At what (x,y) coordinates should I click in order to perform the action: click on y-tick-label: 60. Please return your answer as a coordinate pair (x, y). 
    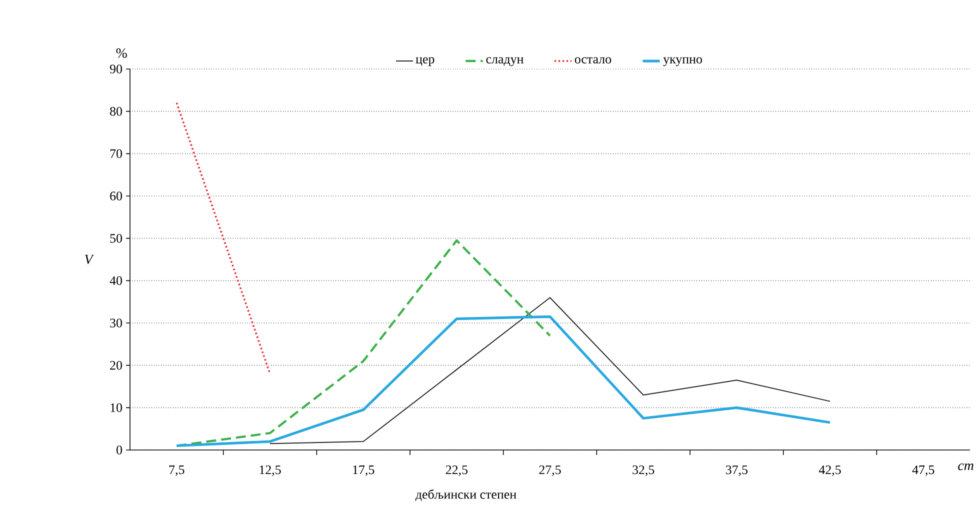
    Looking at the image, I should click on (116, 196).